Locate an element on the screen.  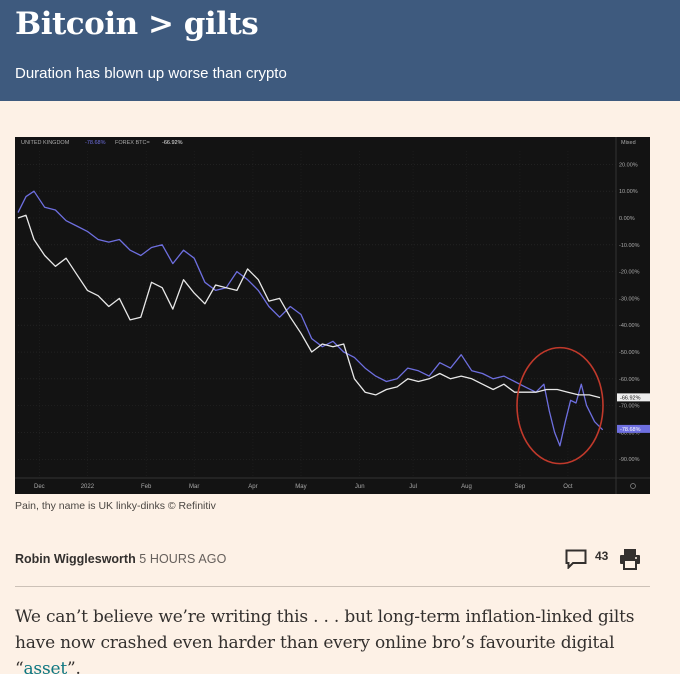
end-label-btc: -66.92% is located at coordinates (630, 398).